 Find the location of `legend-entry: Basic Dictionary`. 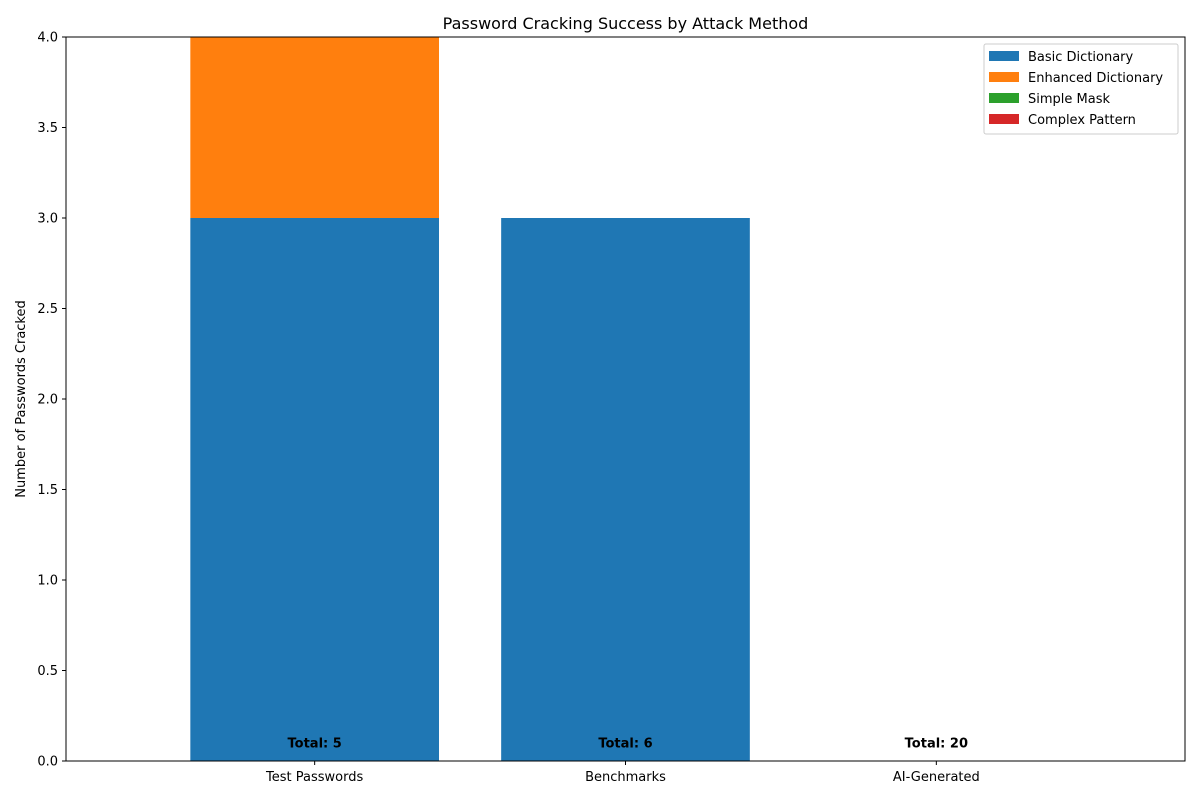

legend-entry: Basic Dictionary is located at coordinates (1081, 57).